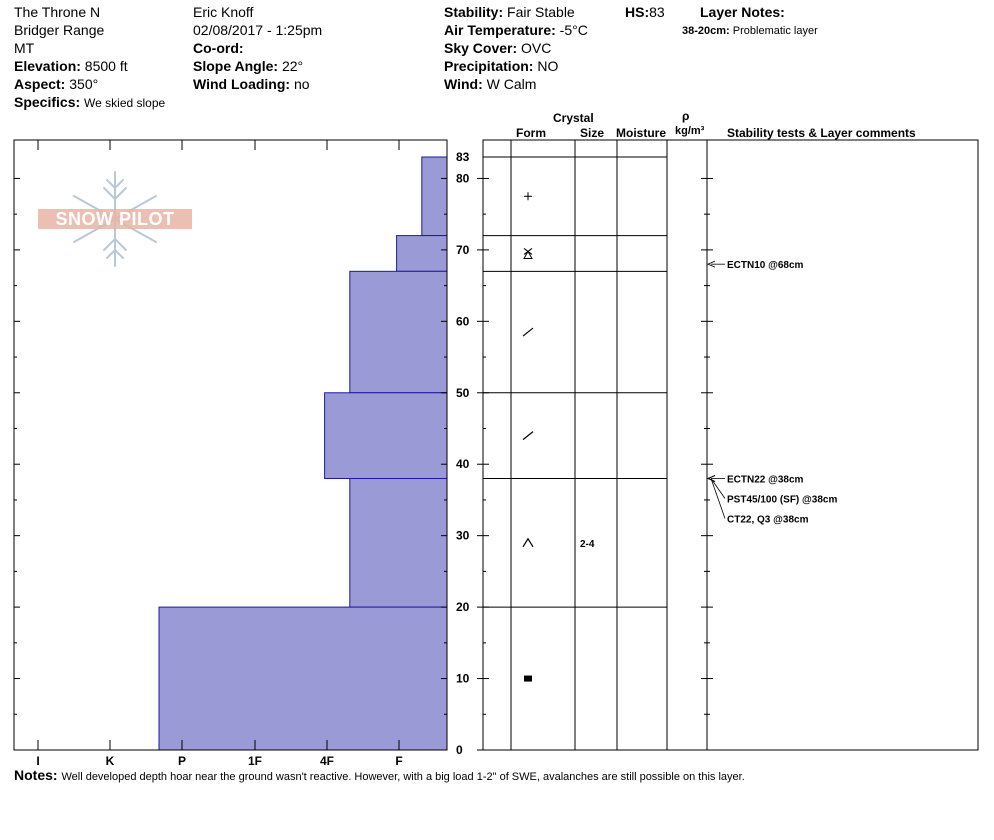 The width and height of the screenshot is (994, 840). Describe the element at coordinates (463, 84) in the screenshot. I see `wind-label: Wind:` at that location.